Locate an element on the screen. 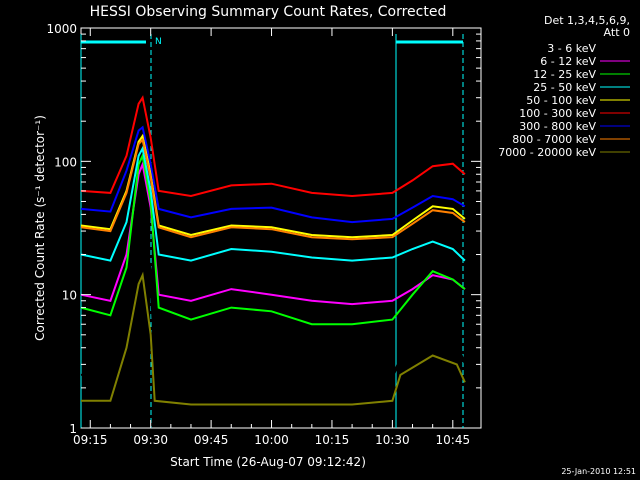 The image size is (640, 480). x-tick-label: 09:45 is located at coordinates (211, 440).